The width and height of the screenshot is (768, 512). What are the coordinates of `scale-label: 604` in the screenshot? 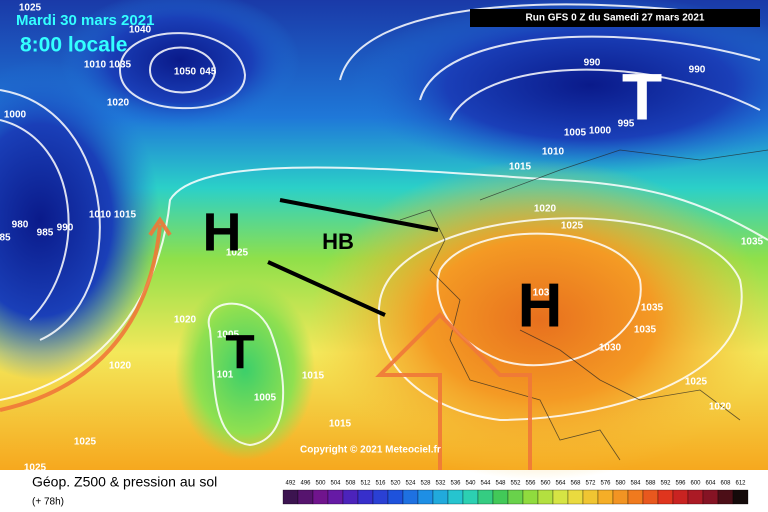 It's located at (710, 484).